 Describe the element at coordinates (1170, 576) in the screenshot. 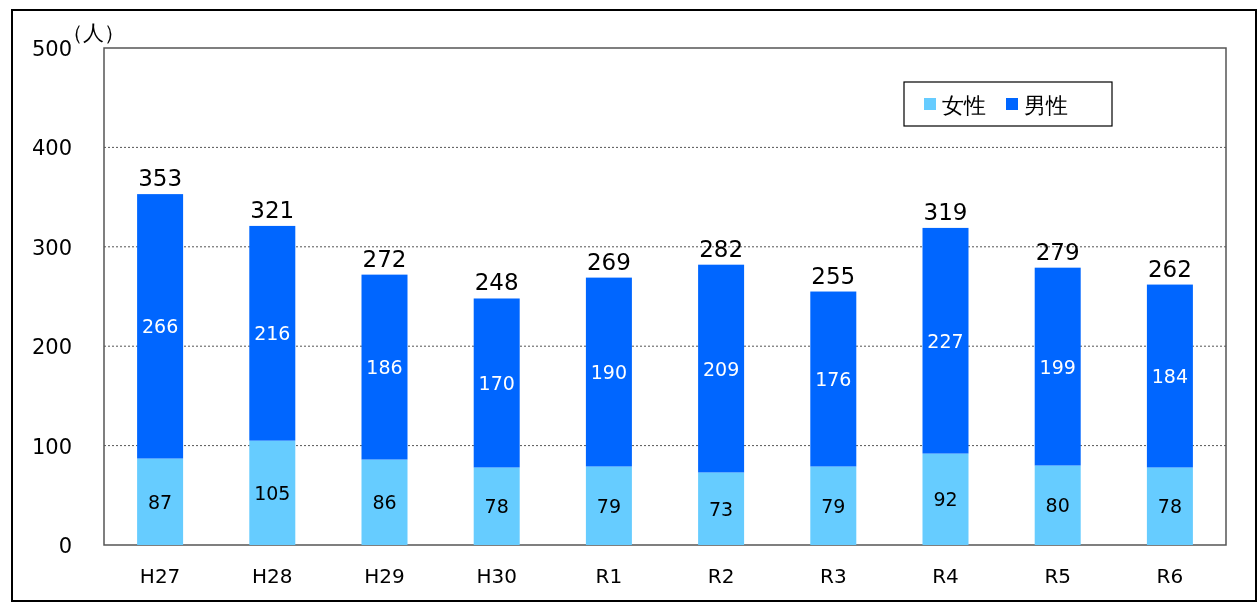

I see `x-tick-label: R6` at that location.